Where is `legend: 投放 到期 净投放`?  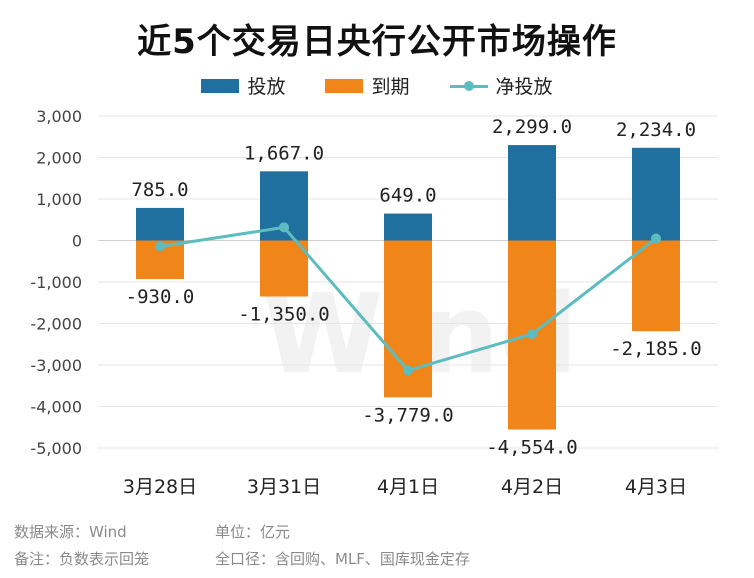 legend: 投放 到期 净投放 is located at coordinates (377, 85).